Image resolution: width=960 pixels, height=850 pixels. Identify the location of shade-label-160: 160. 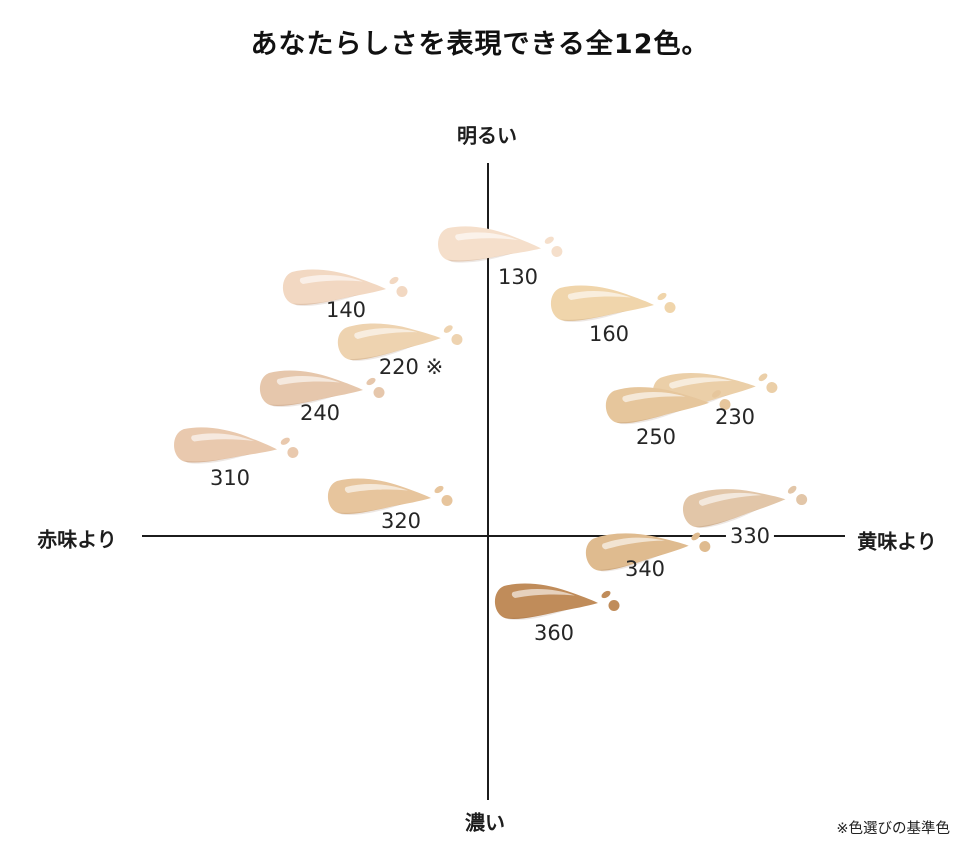
(609, 334).